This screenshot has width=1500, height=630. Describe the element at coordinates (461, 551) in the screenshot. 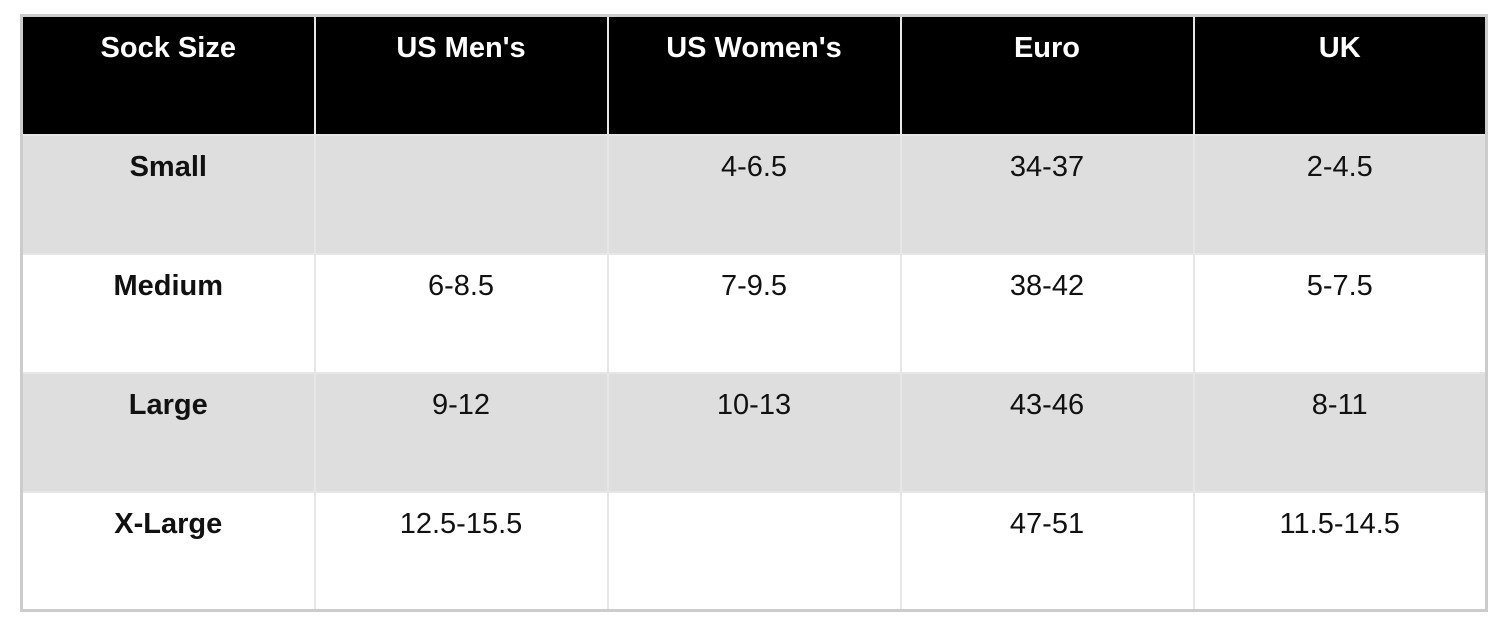

I see `cell-x-large-us-mens: 12.5-15.5` at that location.